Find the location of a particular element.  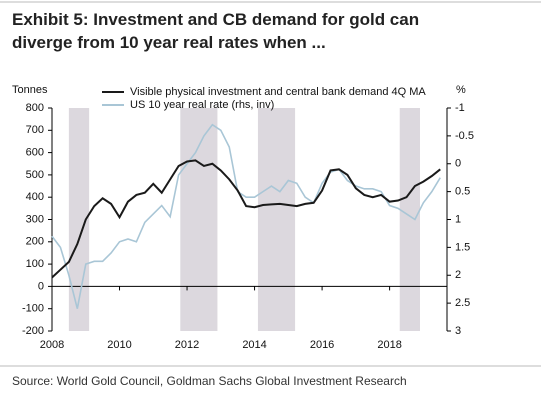

y-tick-label: 800 is located at coordinates (35, 108).